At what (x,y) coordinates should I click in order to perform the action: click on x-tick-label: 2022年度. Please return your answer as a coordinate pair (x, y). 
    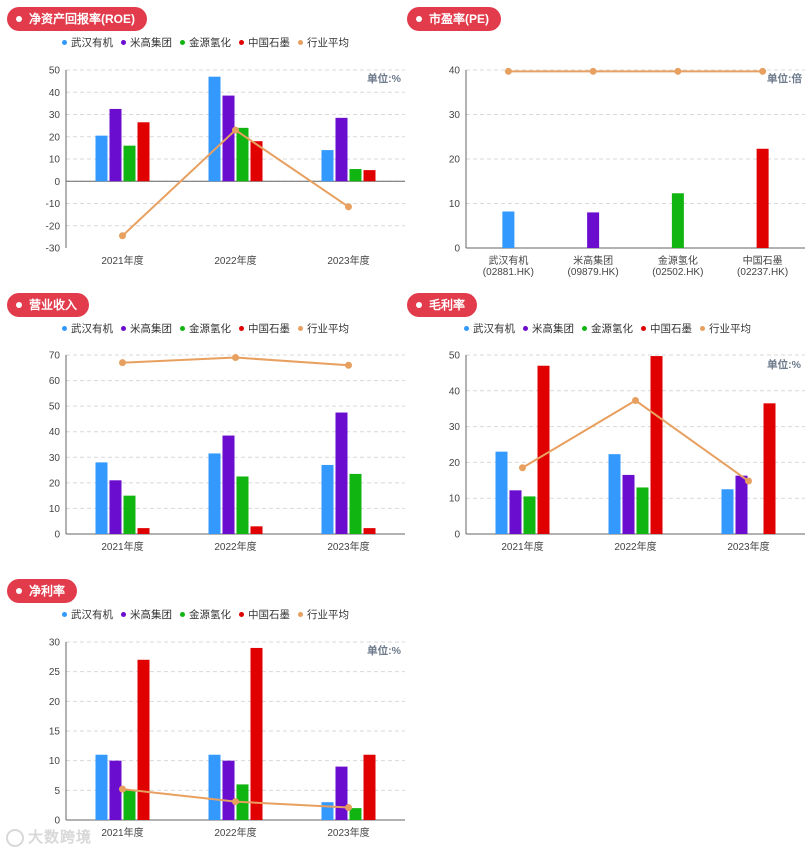
    Looking at the image, I should click on (235, 832).